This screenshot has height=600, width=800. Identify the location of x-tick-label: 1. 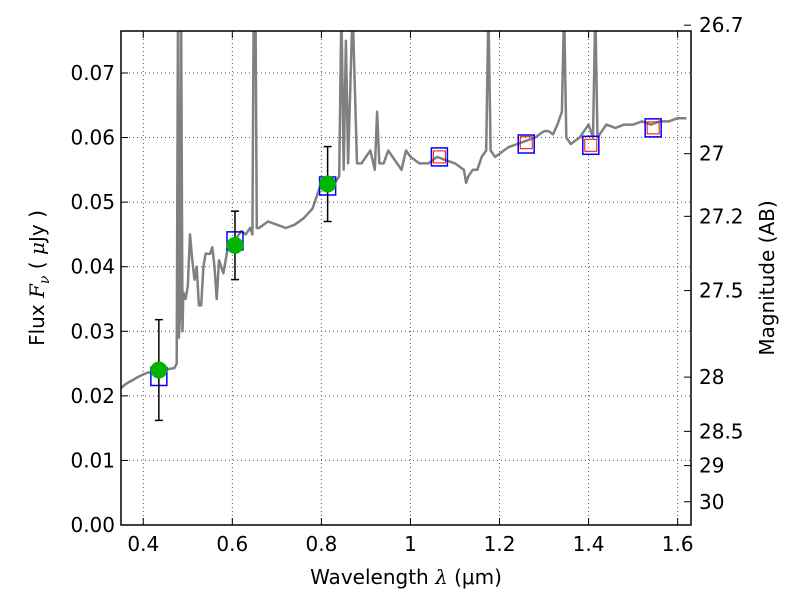
(410, 544).